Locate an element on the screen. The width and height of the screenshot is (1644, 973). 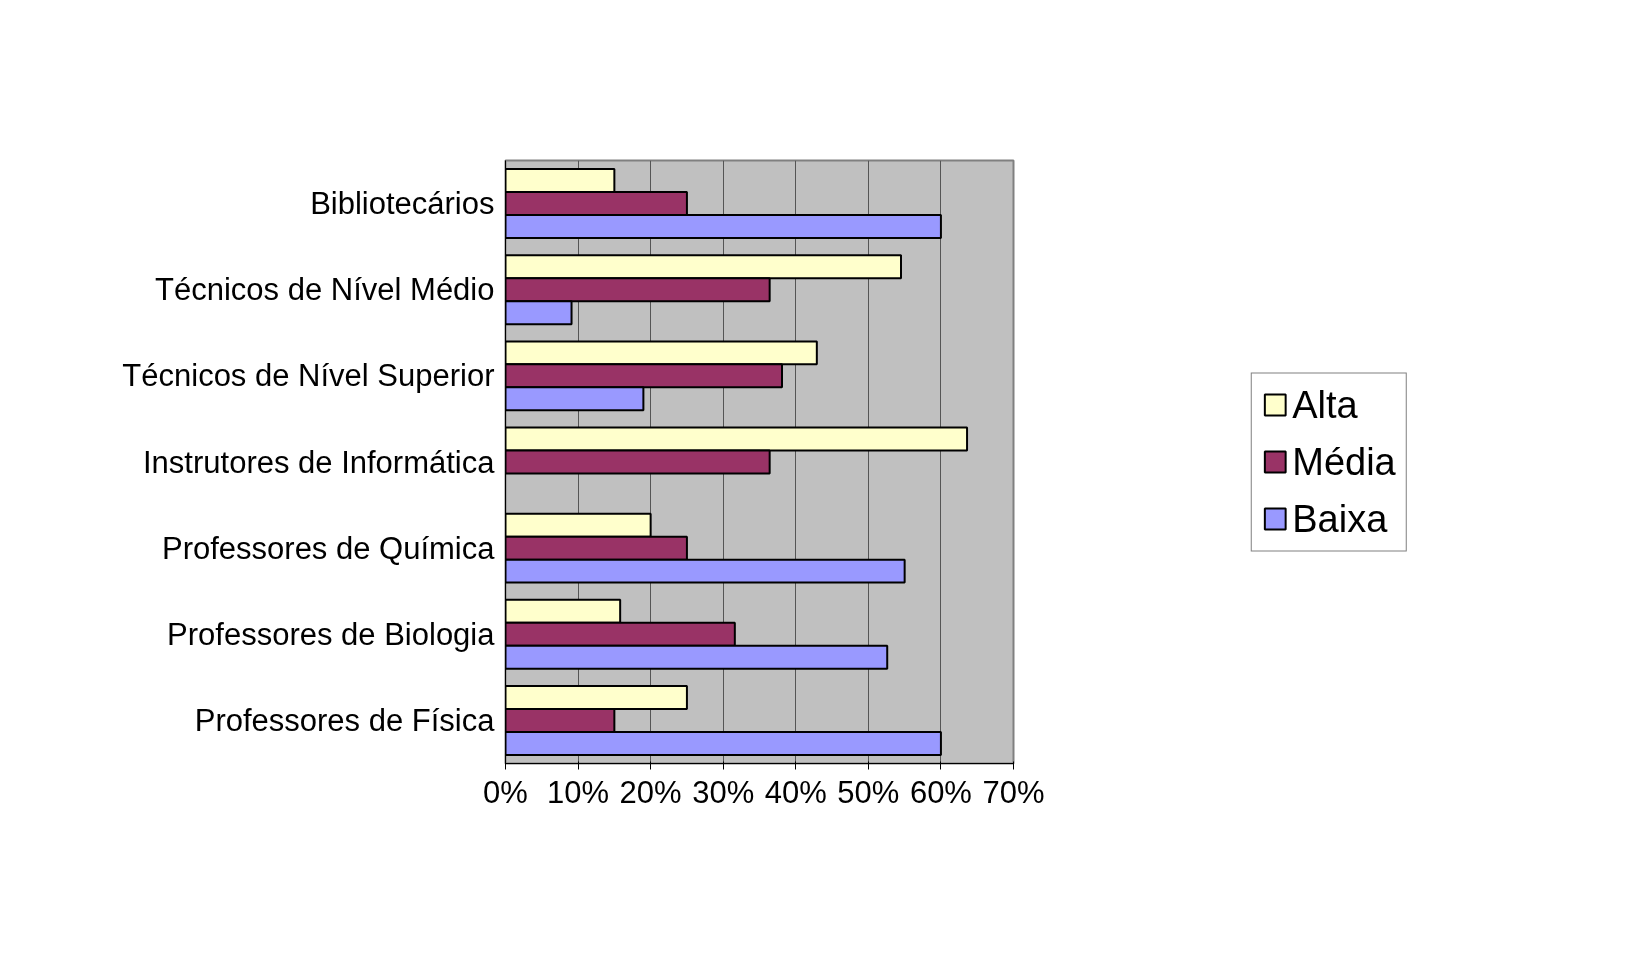
x-tick-label: 0% is located at coordinates (505, 792).